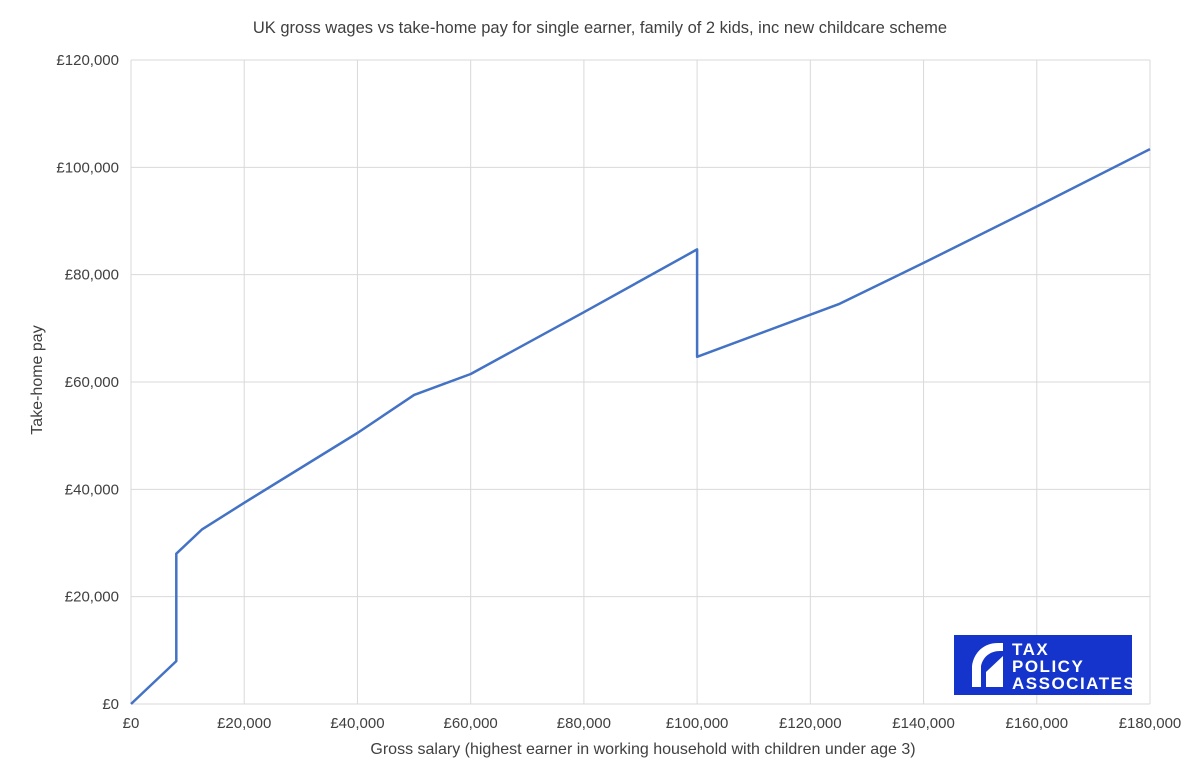  What do you see at coordinates (1074, 683) in the screenshot?
I see `logo-text-line-3: ASSOCIATES` at bounding box center [1074, 683].